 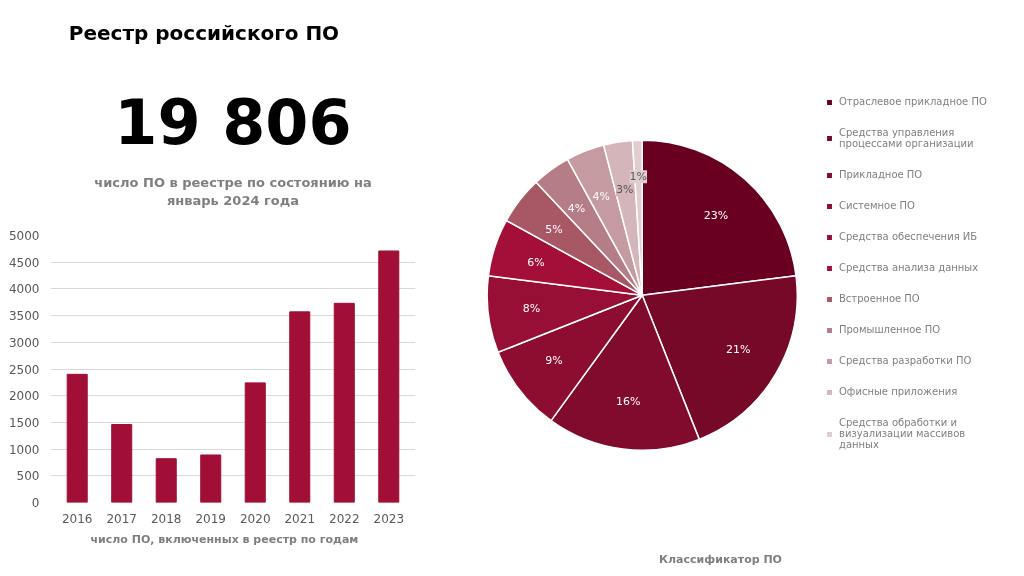 I want to click on legend-label: Отраслевое прикладное ПО, so click(x=913, y=101).